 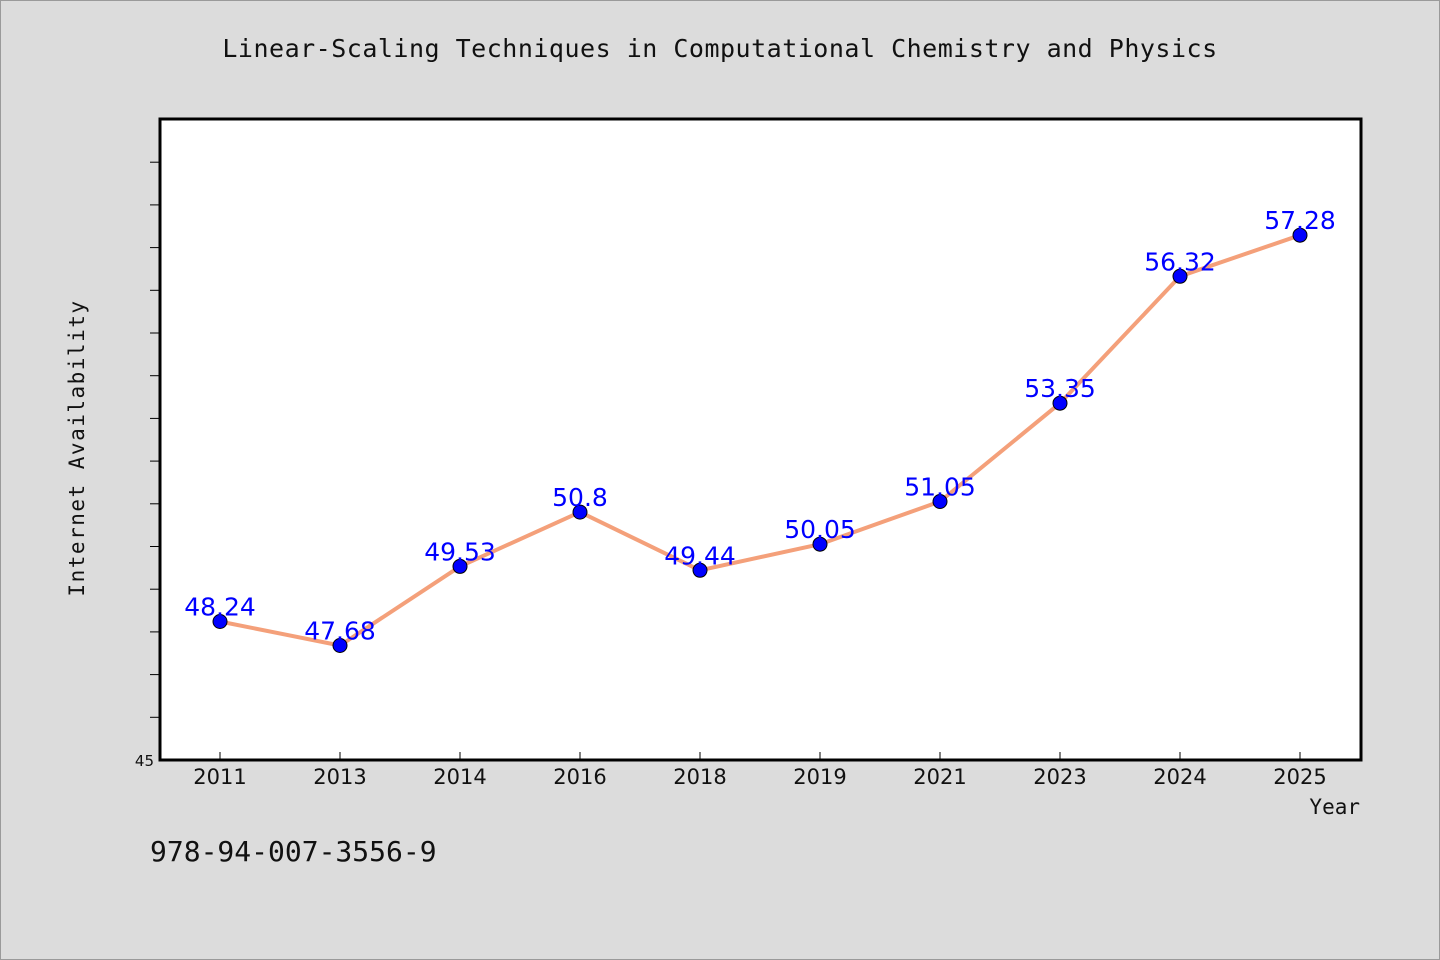 What do you see at coordinates (340, 631) in the screenshot?
I see `data-label: 47.68` at bounding box center [340, 631].